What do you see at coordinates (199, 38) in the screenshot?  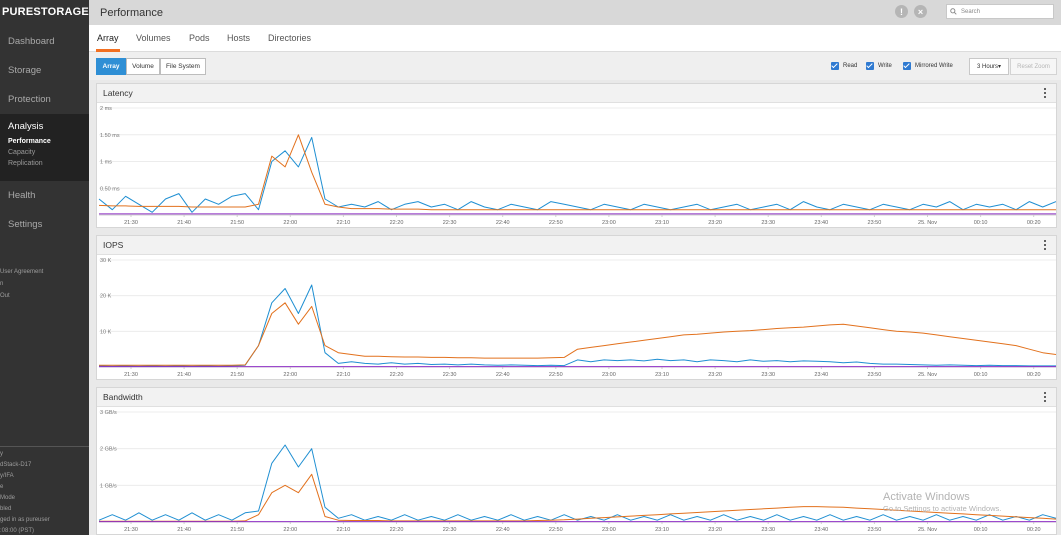 I see `tab-pods: Pods` at bounding box center [199, 38].